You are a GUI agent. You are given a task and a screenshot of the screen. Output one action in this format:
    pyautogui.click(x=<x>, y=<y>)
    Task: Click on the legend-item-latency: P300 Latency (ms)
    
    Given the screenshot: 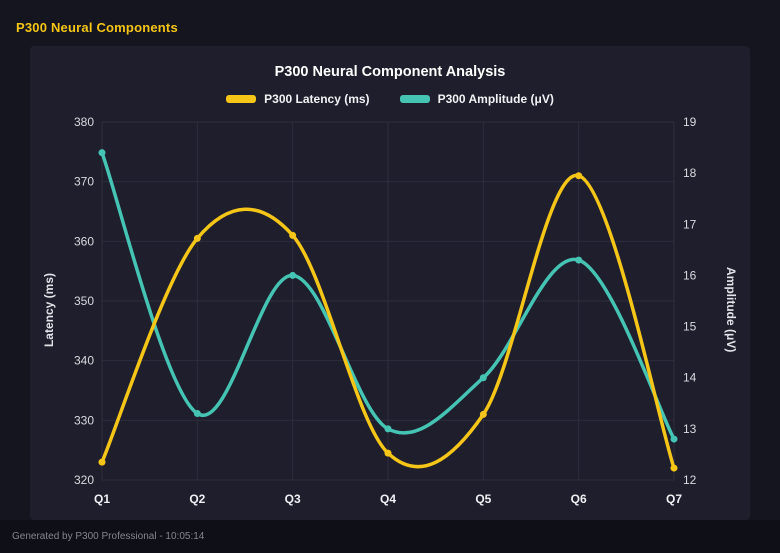 What is the action you would take?
    pyautogui.click(x=298, y=99)
    